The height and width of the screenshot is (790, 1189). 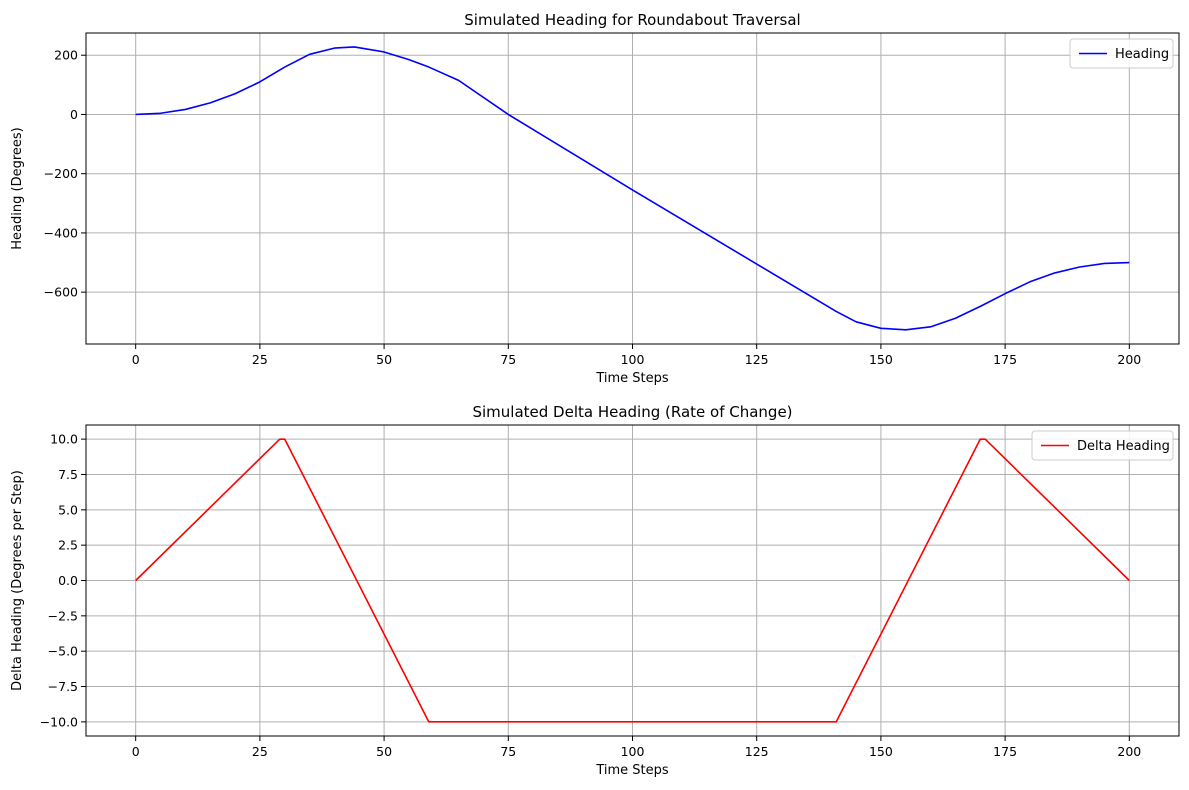 What do you see at coordinates (17, 188) in the screenshot?
I see `y-axis-label: Heading (Degrees)` at bounding box center [17, 188].